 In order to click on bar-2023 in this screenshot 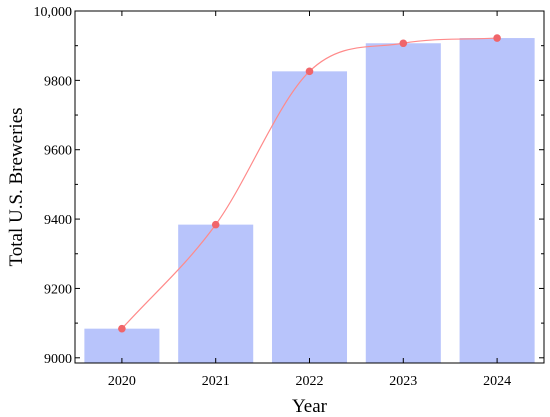, I will do `click(403, 203)`.